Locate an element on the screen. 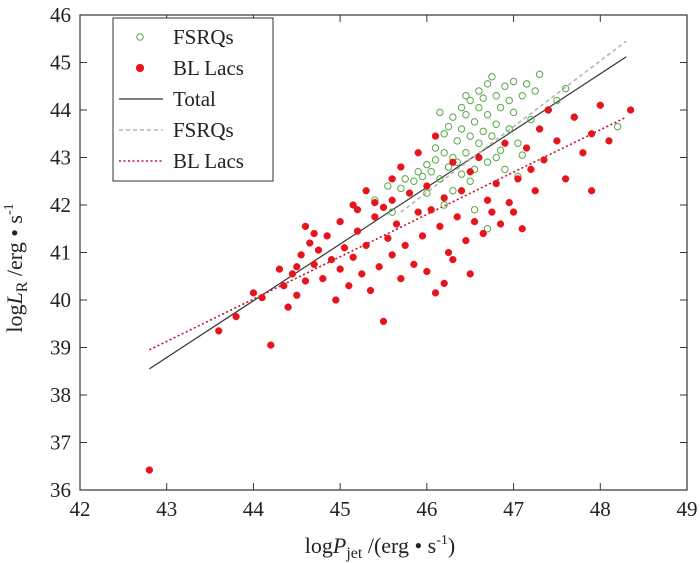  y-tick-label: 44 is located at coordinates (61, 110).